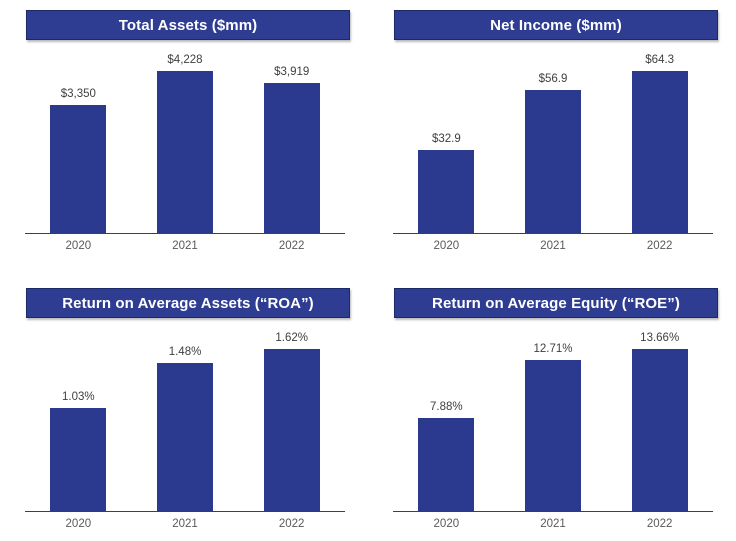 Image resolution: width=736 pixels, height=541 pixels. I want to click on bar-group: $4,228, so click(185, 143).